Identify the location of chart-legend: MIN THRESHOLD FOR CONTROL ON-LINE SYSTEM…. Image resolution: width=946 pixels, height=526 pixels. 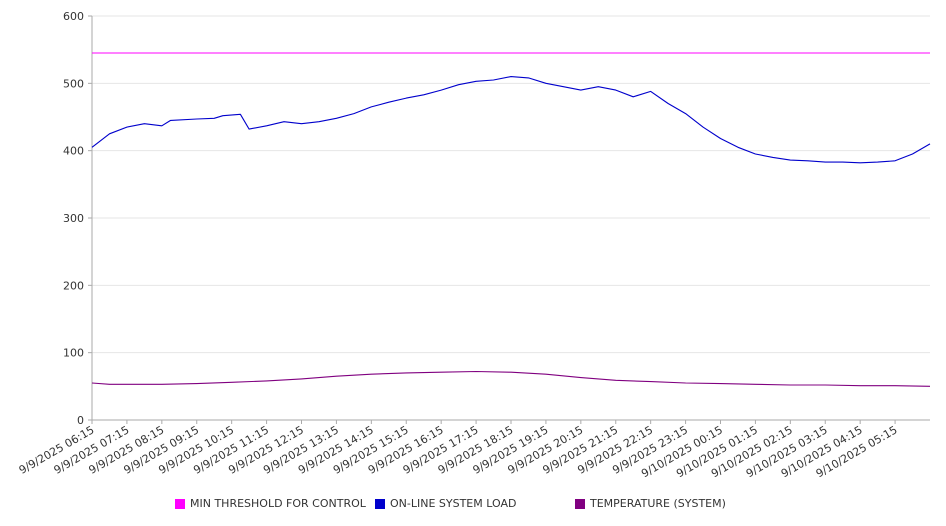
(473, 506).